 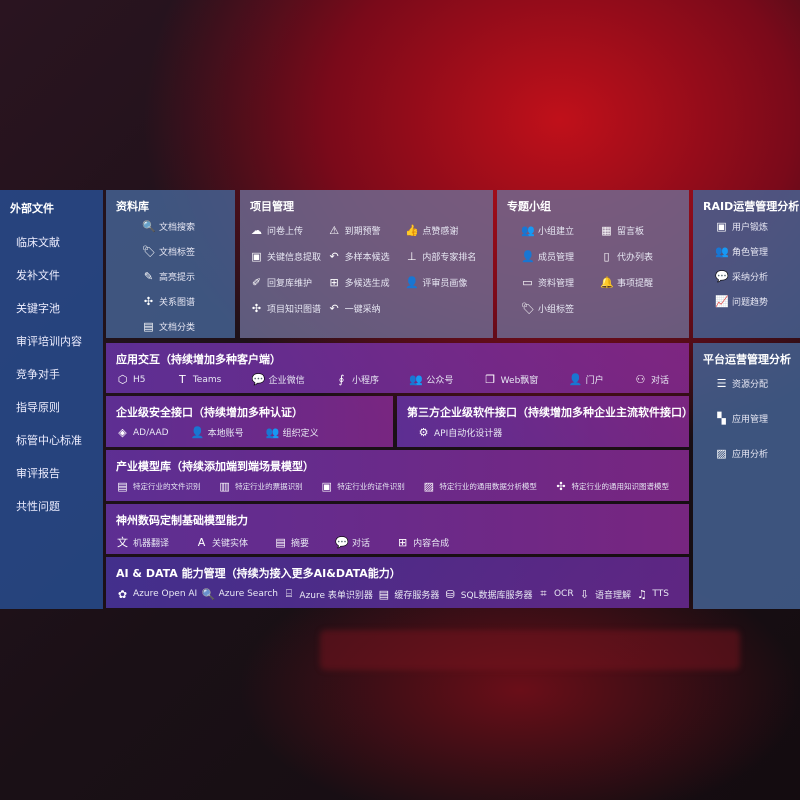 I want to click on feature-item: ▦ 留言板, so click(x=639, y=230).